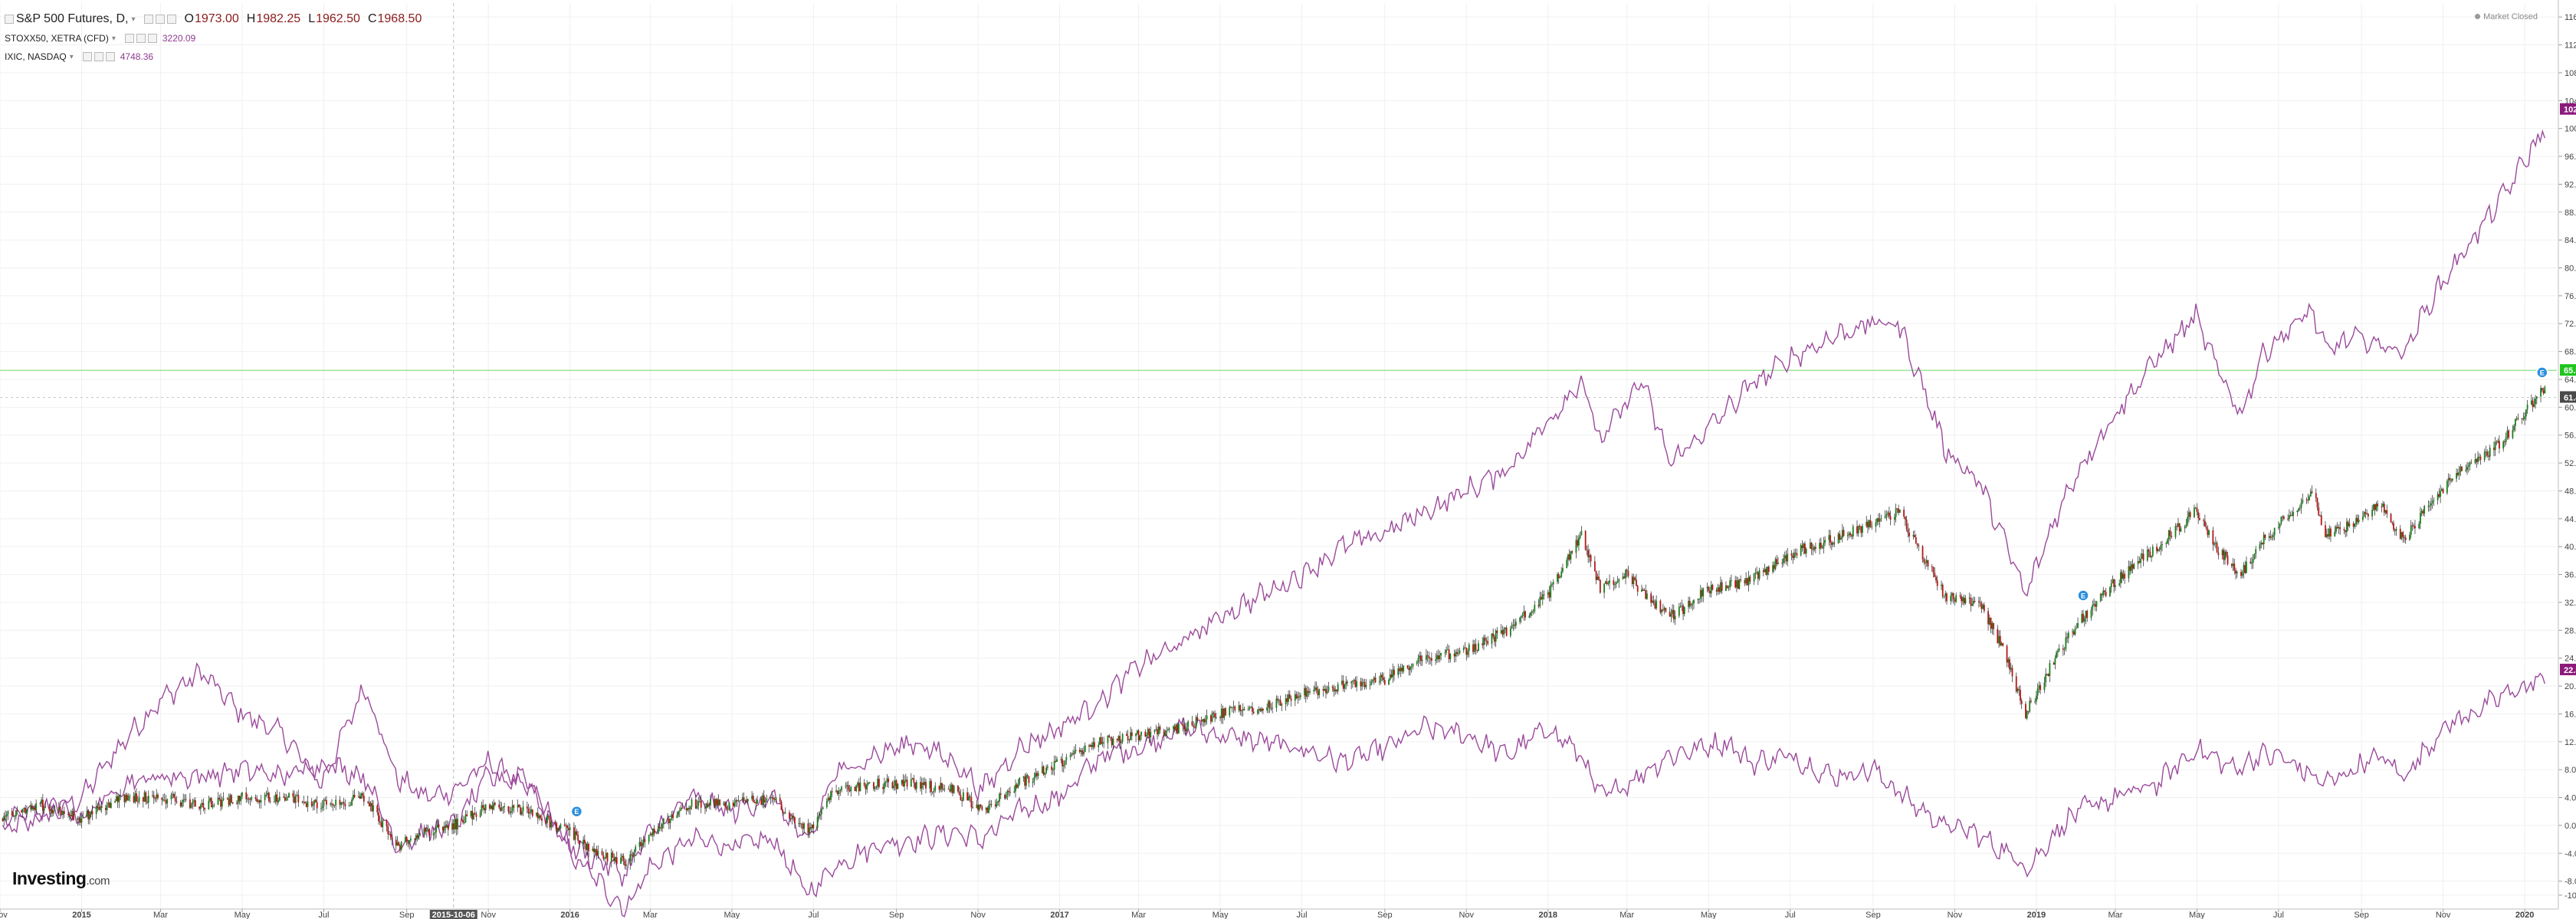 The image size is (2576, 919). Describe the element at coordinates (2570, 547) in the screenshot. I see `y-tick-label: 40.00%` at that location.